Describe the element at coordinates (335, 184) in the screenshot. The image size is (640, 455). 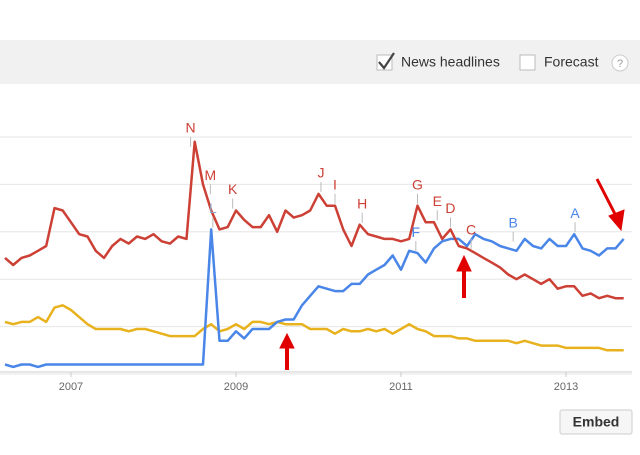
I see `annotation-label: I` at that location.